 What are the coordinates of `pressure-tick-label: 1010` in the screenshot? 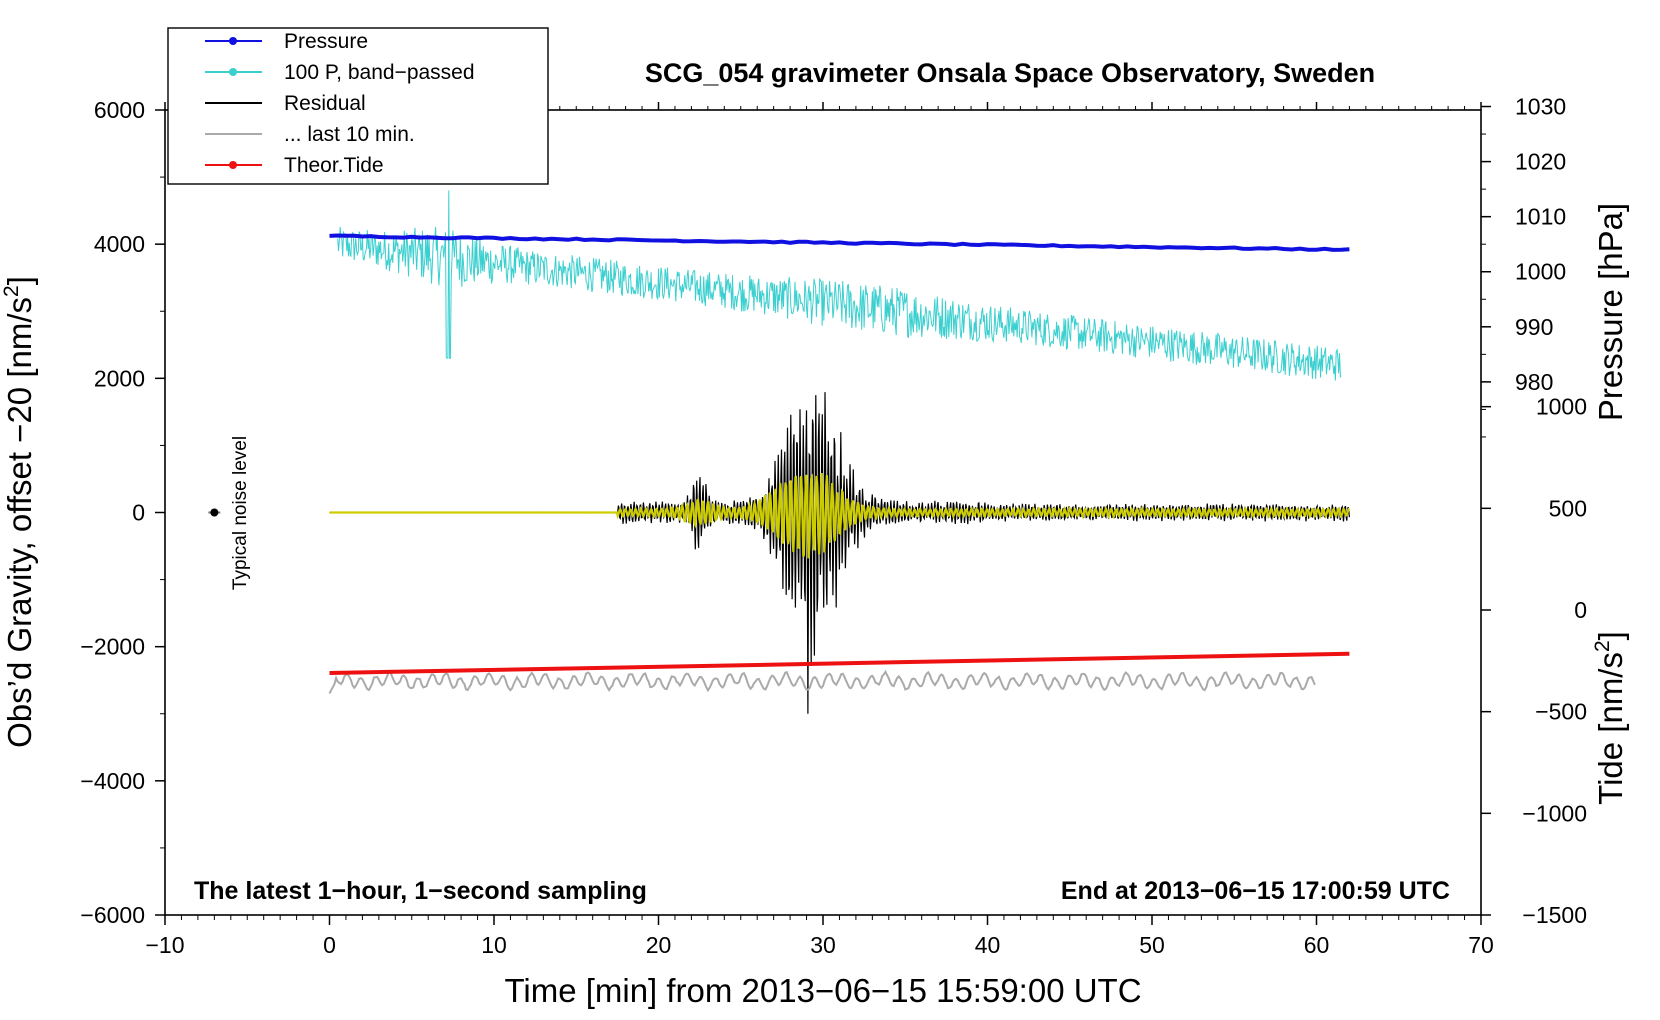 It's located at (1540, 217).